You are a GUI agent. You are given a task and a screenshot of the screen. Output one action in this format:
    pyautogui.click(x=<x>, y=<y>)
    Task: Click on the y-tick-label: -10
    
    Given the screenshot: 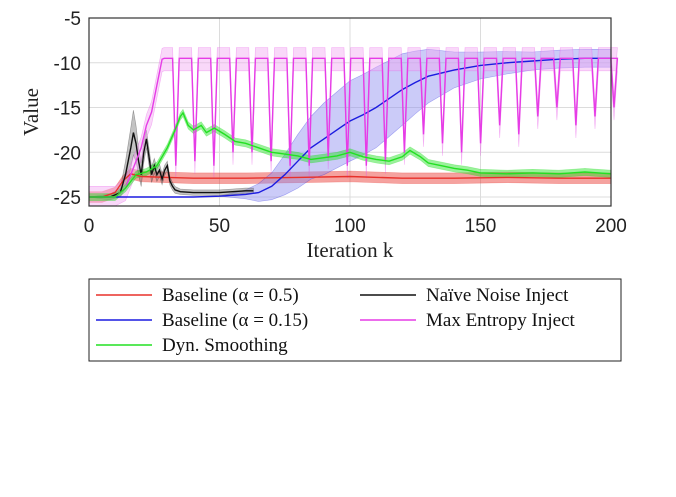 What is the action you would take?
    pyautogui.click(x=67, y=64)
    